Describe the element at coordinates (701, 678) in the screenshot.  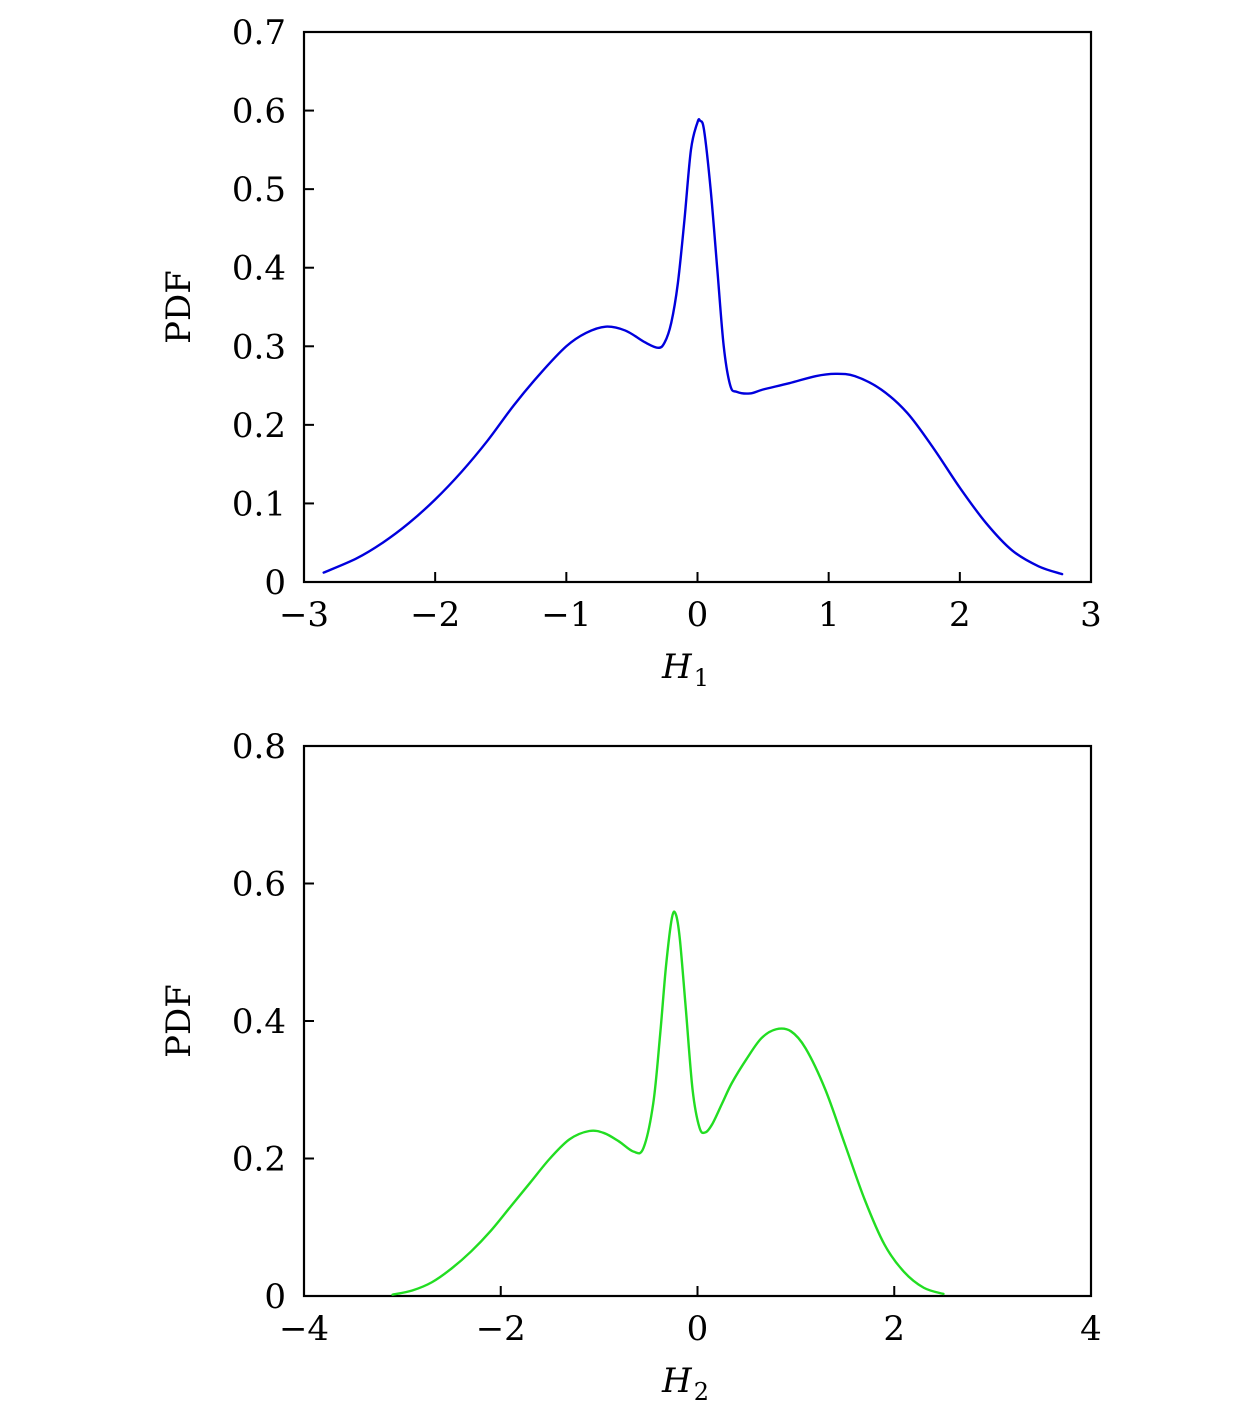
I see `x-axis-title-subscript: 1` at that location.